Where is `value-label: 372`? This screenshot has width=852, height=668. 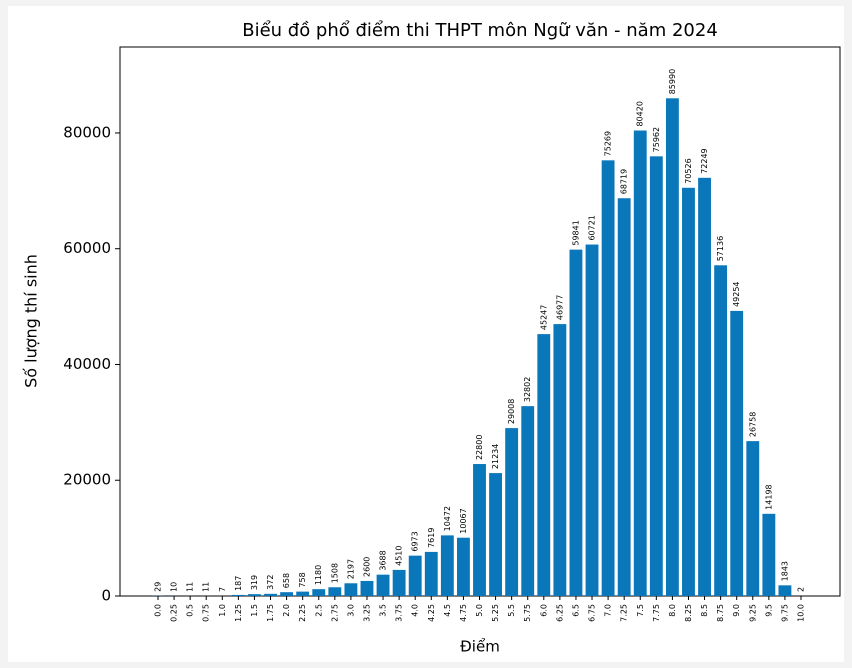 value-label: 372 is located at coordinates (270, 582).